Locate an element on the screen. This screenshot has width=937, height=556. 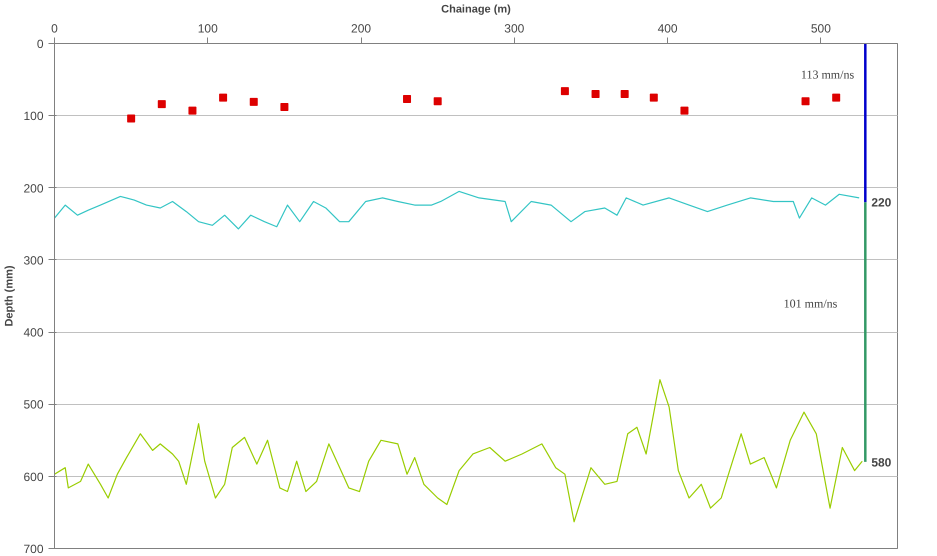
x-tick-label: 400 is located at coordinates (668, 29).